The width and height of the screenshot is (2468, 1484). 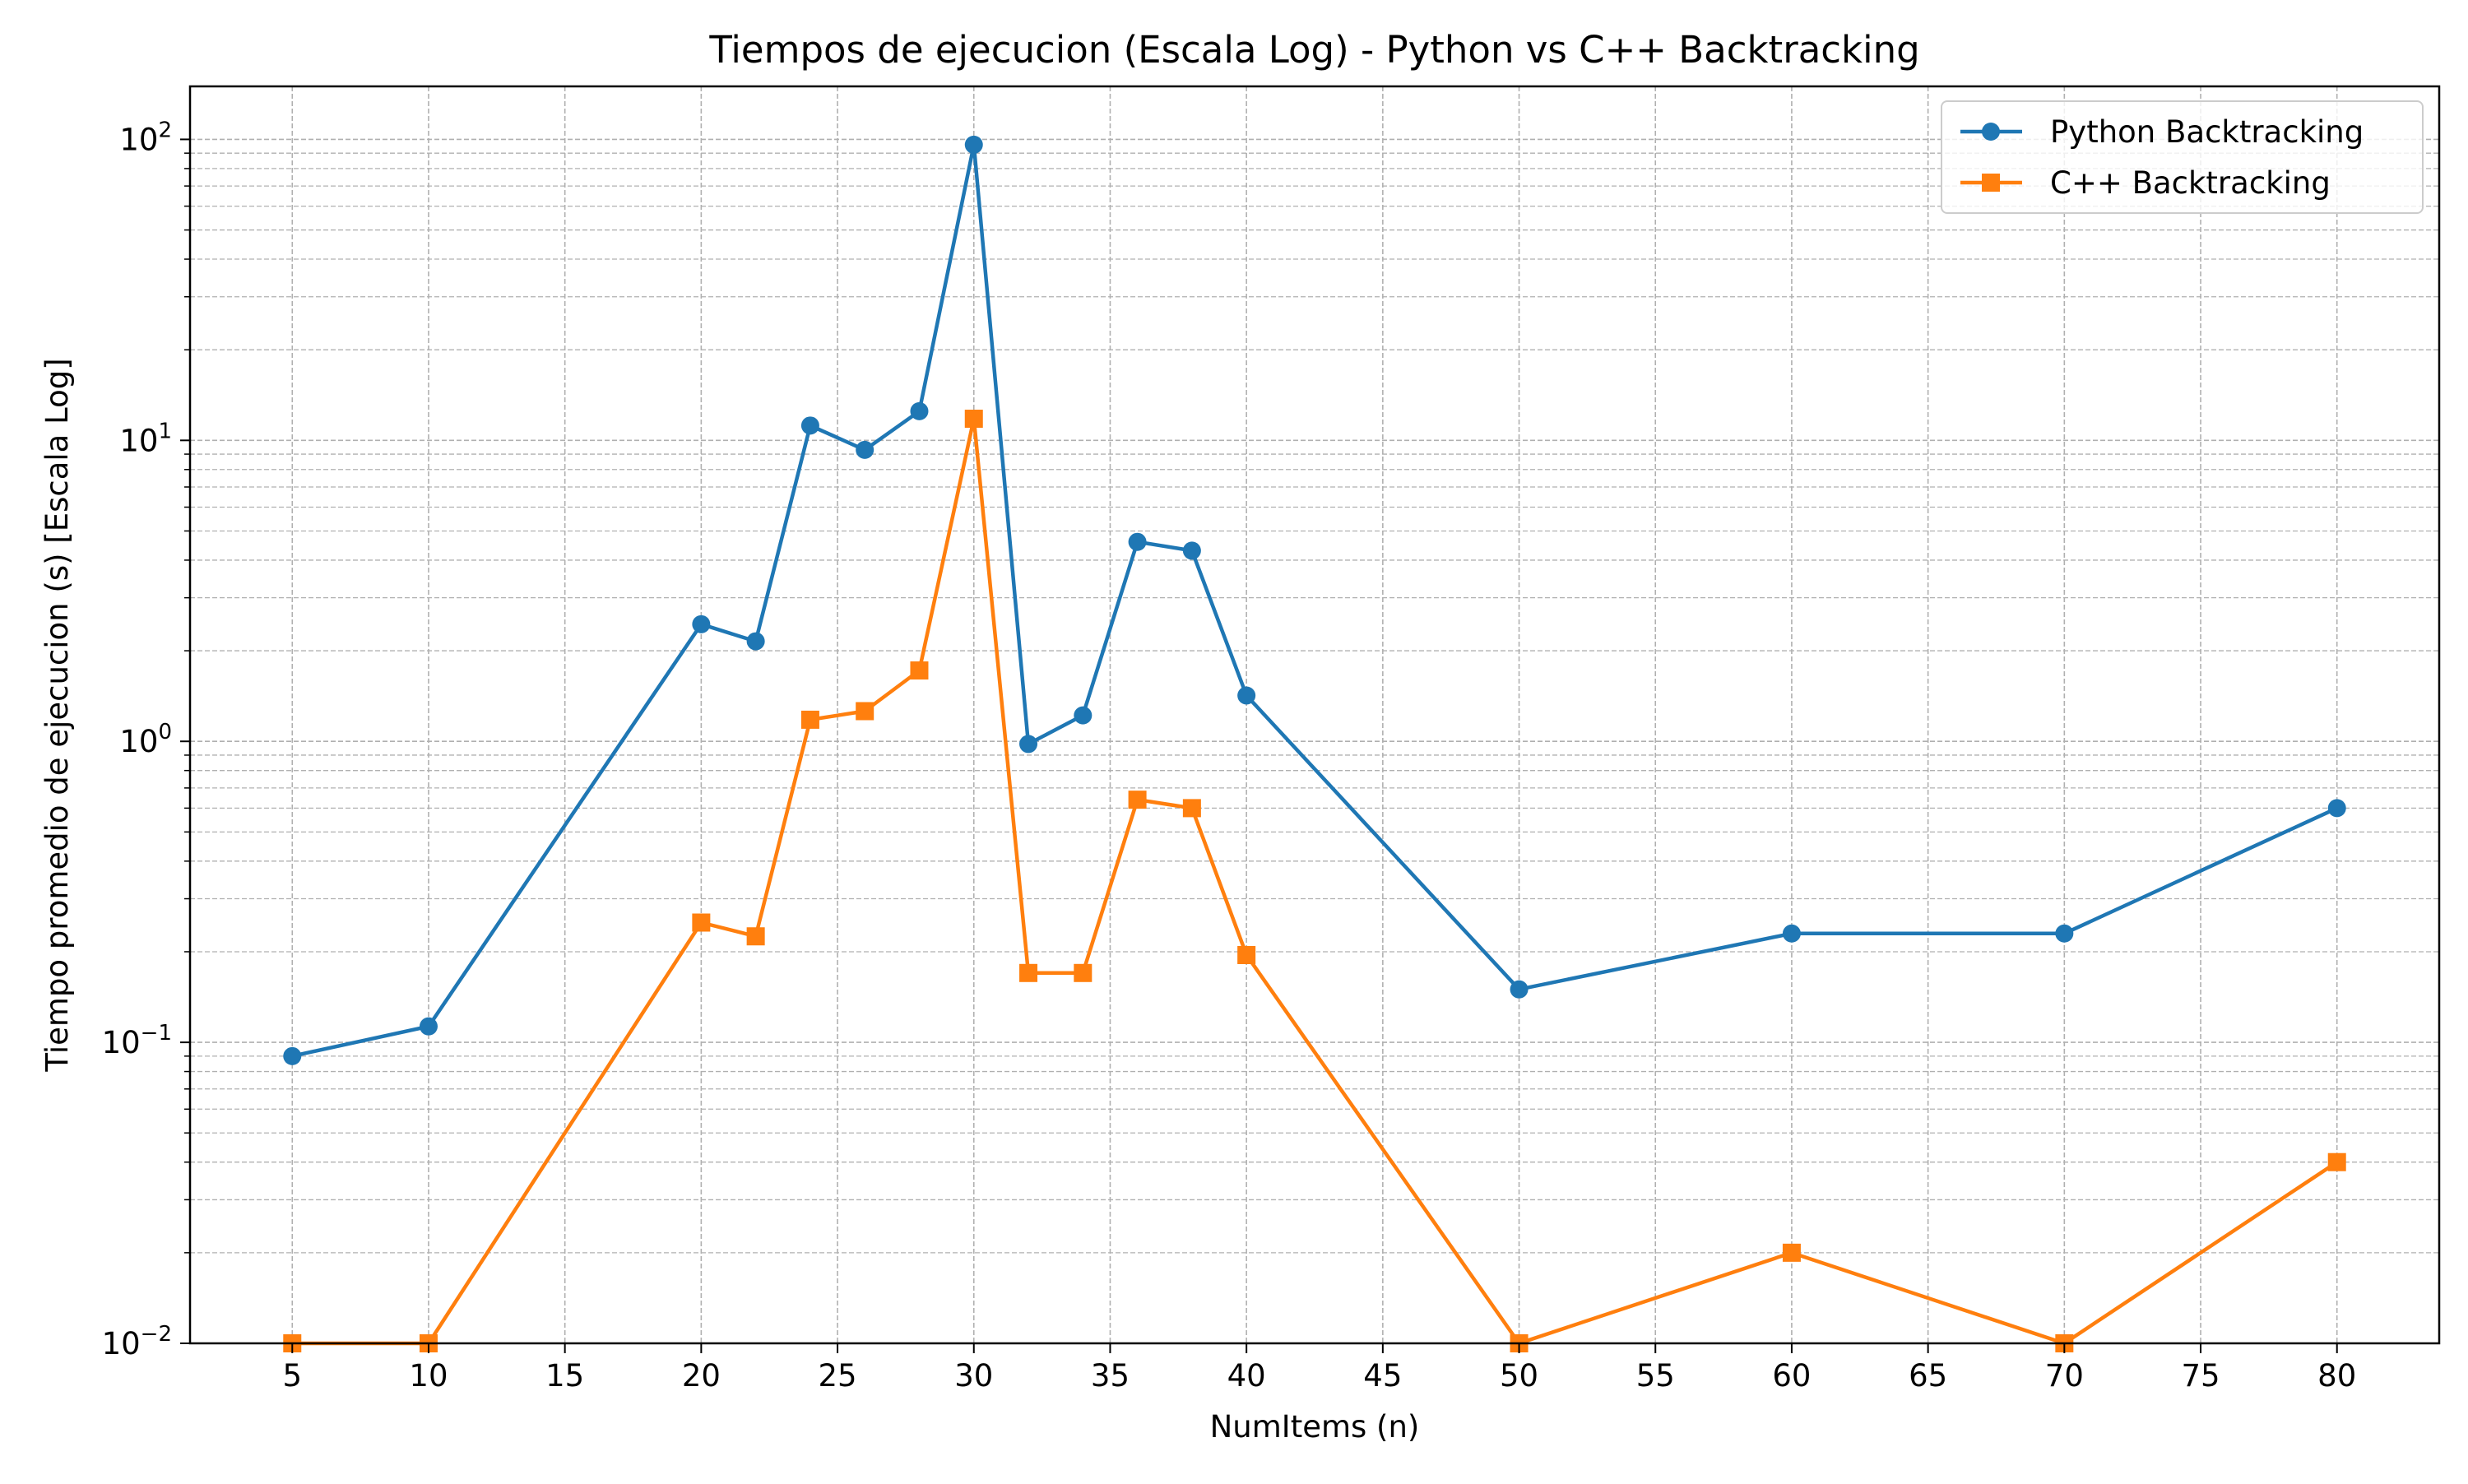 What do you see at coordinates (429, 1376) in the screenshot?
I see `x-tick-label: 10` at bounding box center [429, 1376].